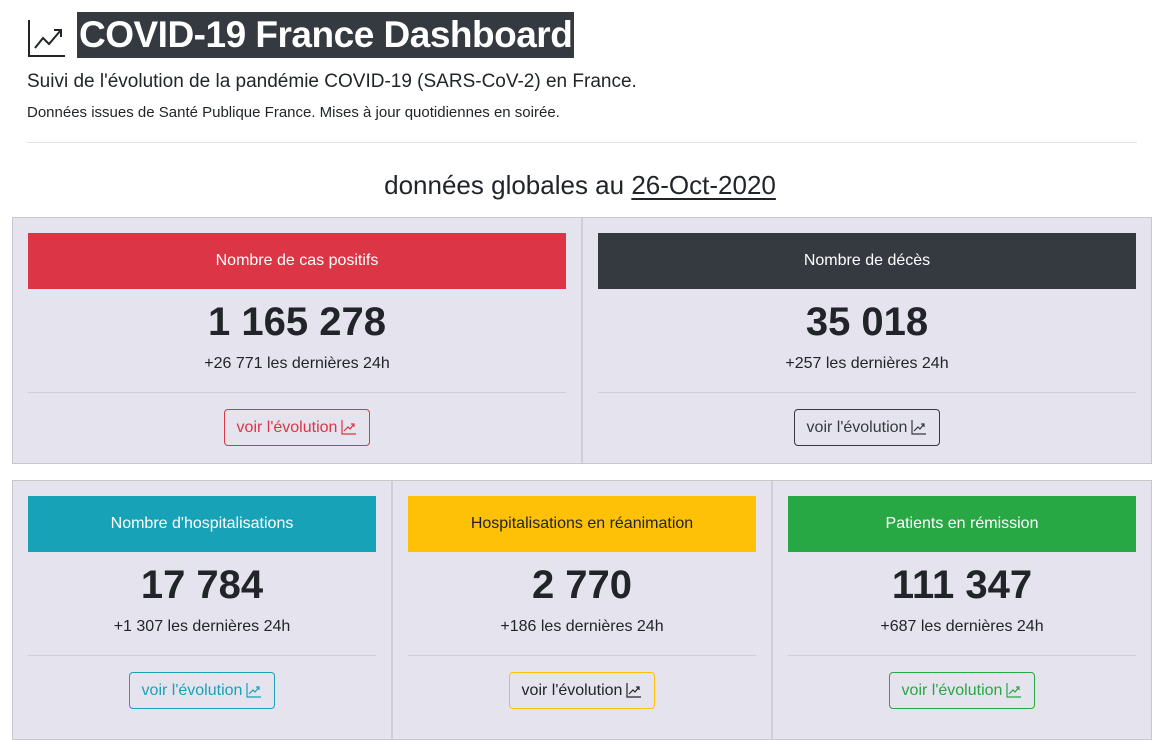  Describe the element at coordinates (504, 185) in the screenshot. I see `heading-text: données globales au` at that location.